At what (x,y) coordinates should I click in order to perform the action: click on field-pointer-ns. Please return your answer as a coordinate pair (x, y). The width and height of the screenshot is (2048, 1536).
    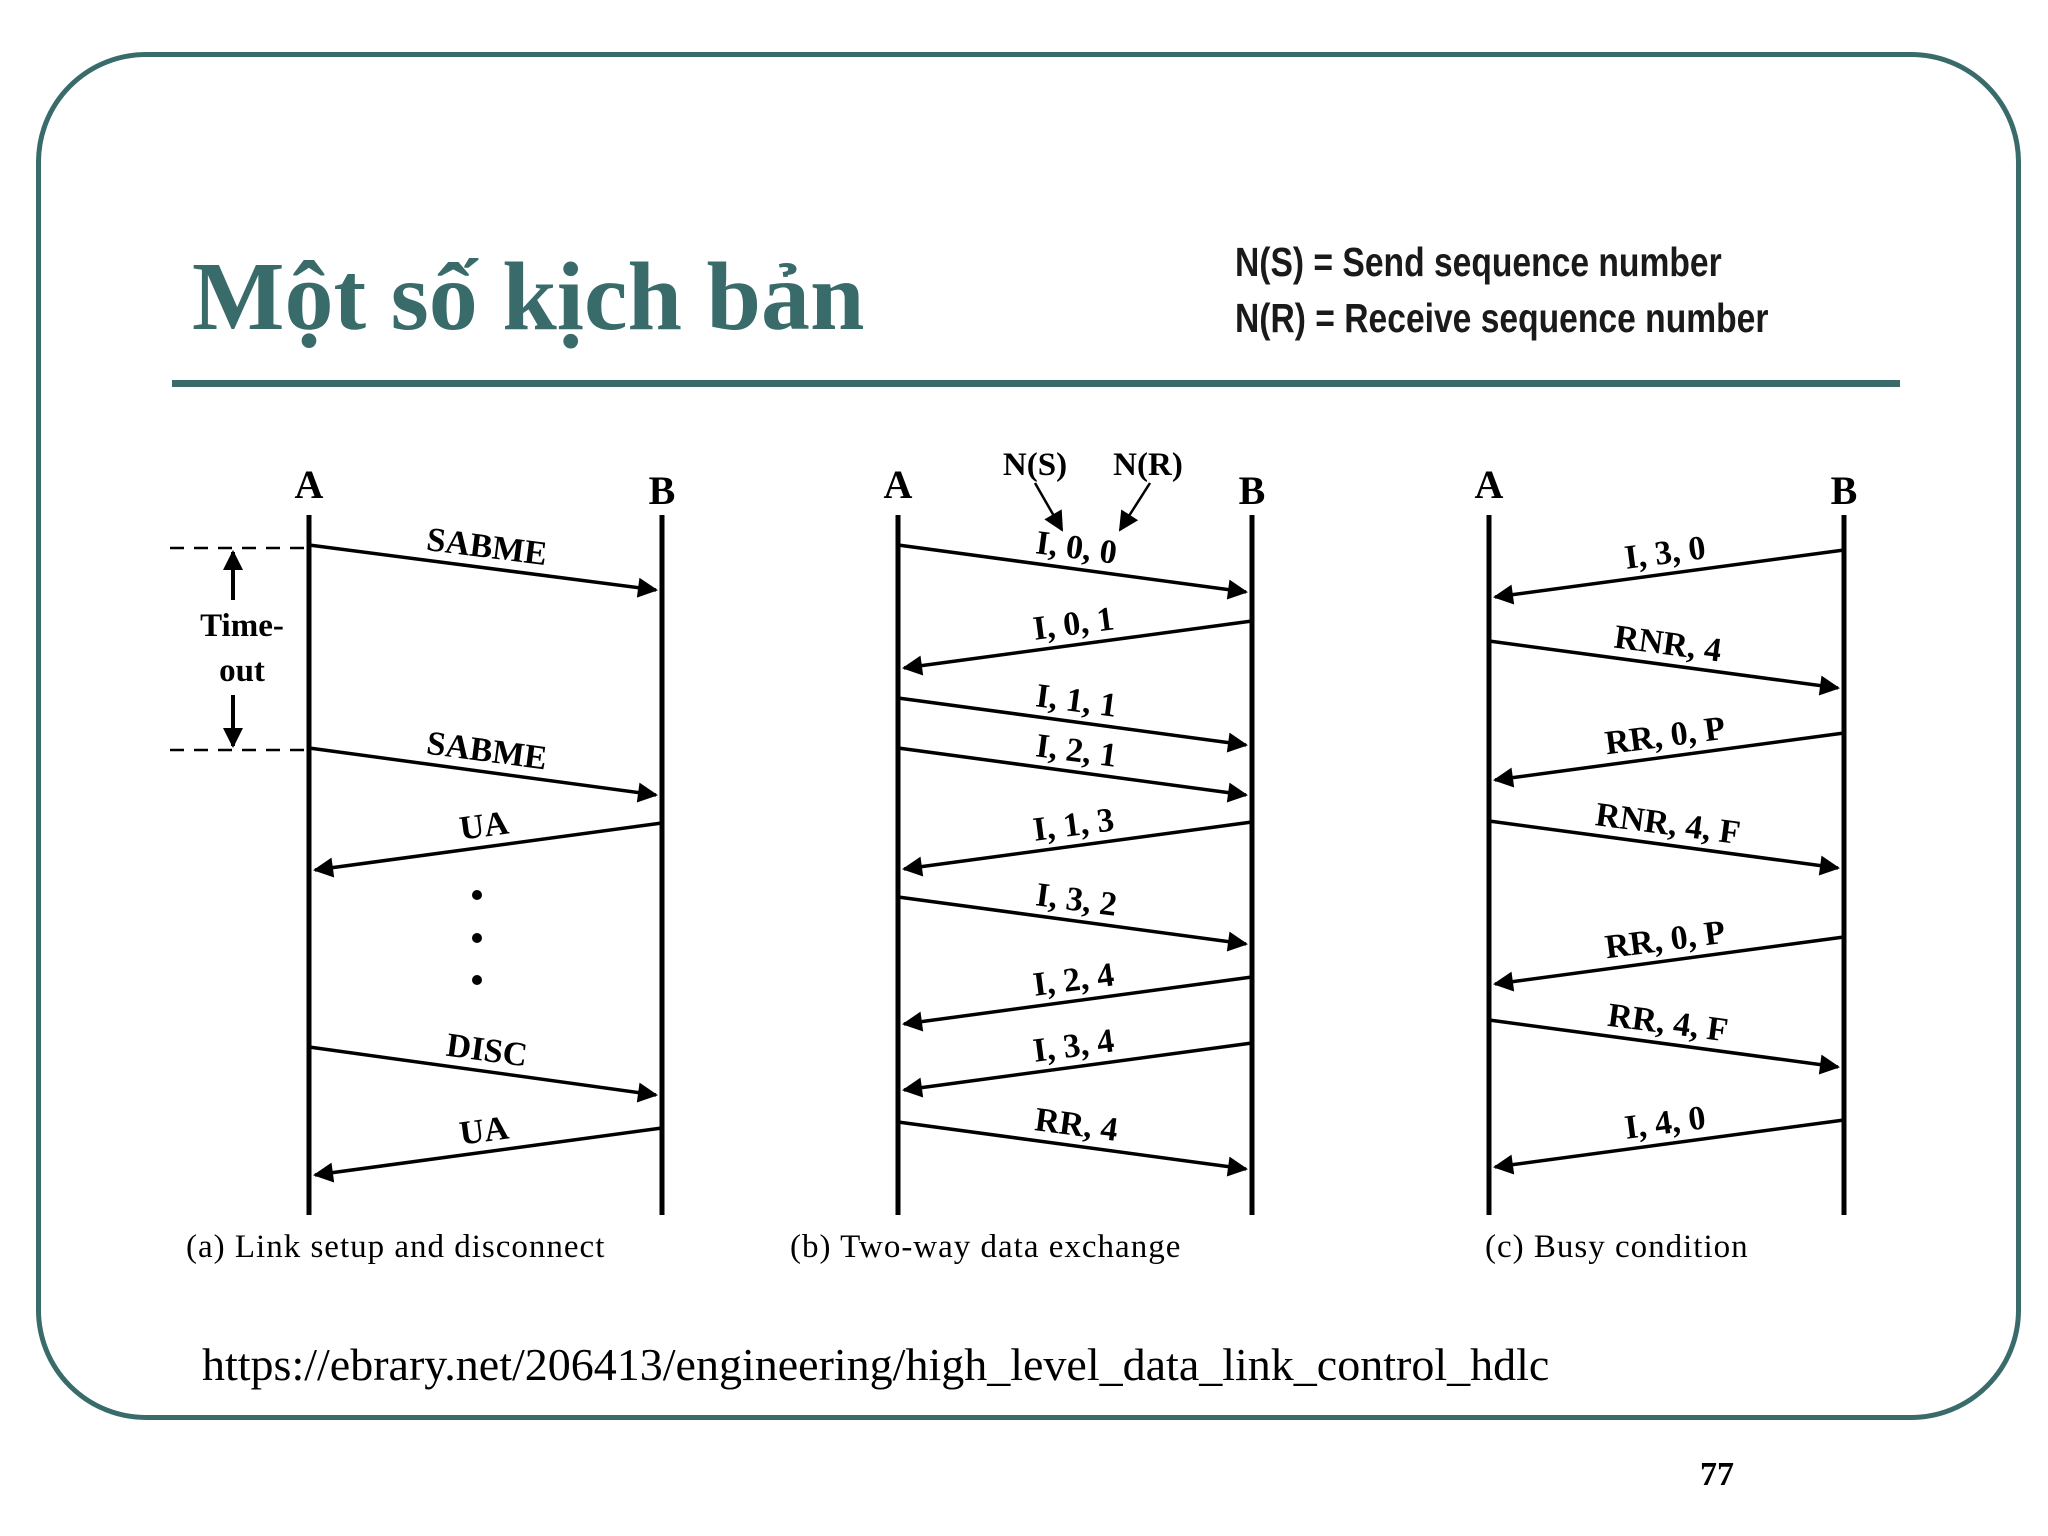
    Looking at the image, I should click on (1048, 507).